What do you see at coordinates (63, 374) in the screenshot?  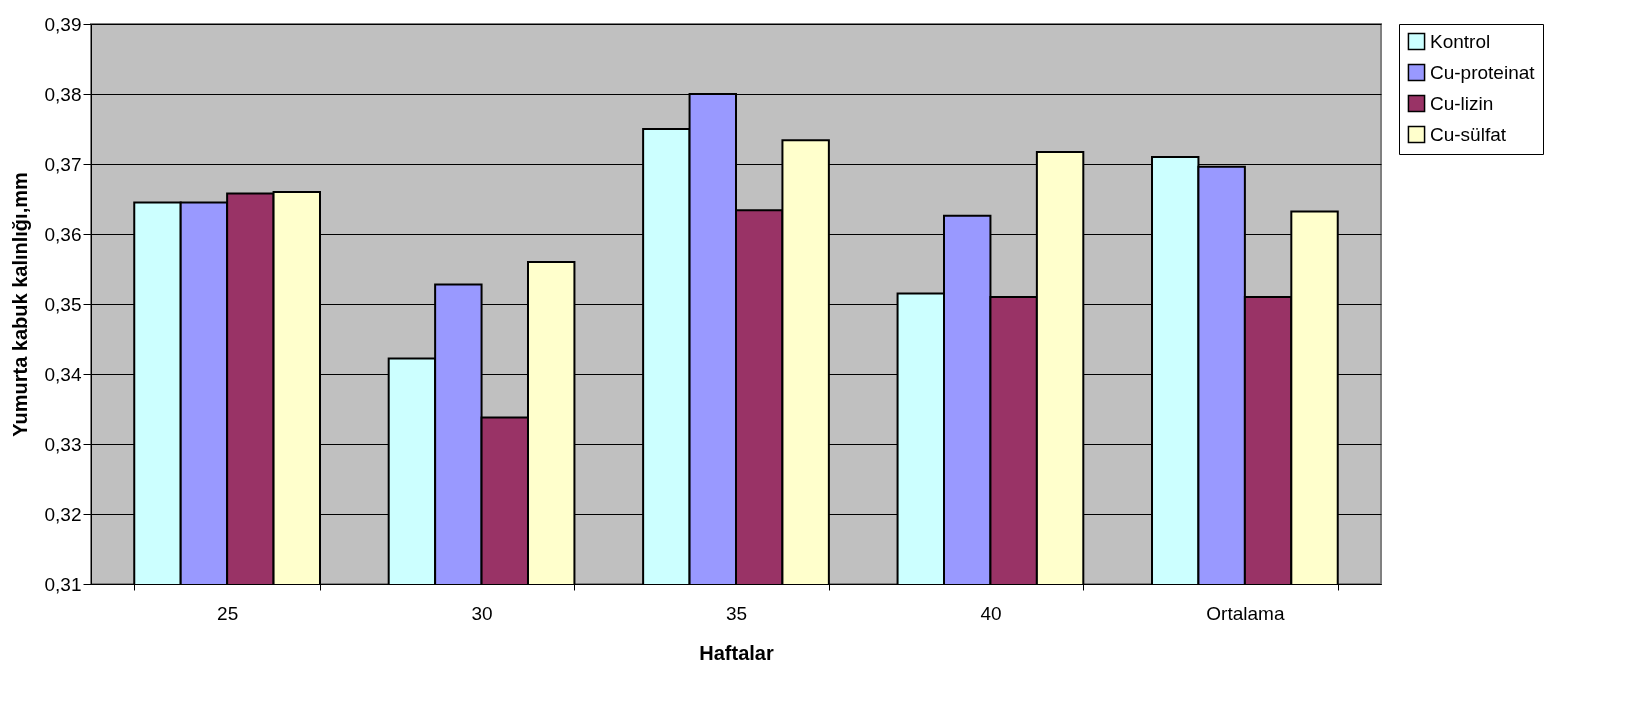 I see `y-tick-label: 0,34` at bounding box center [63, 374].